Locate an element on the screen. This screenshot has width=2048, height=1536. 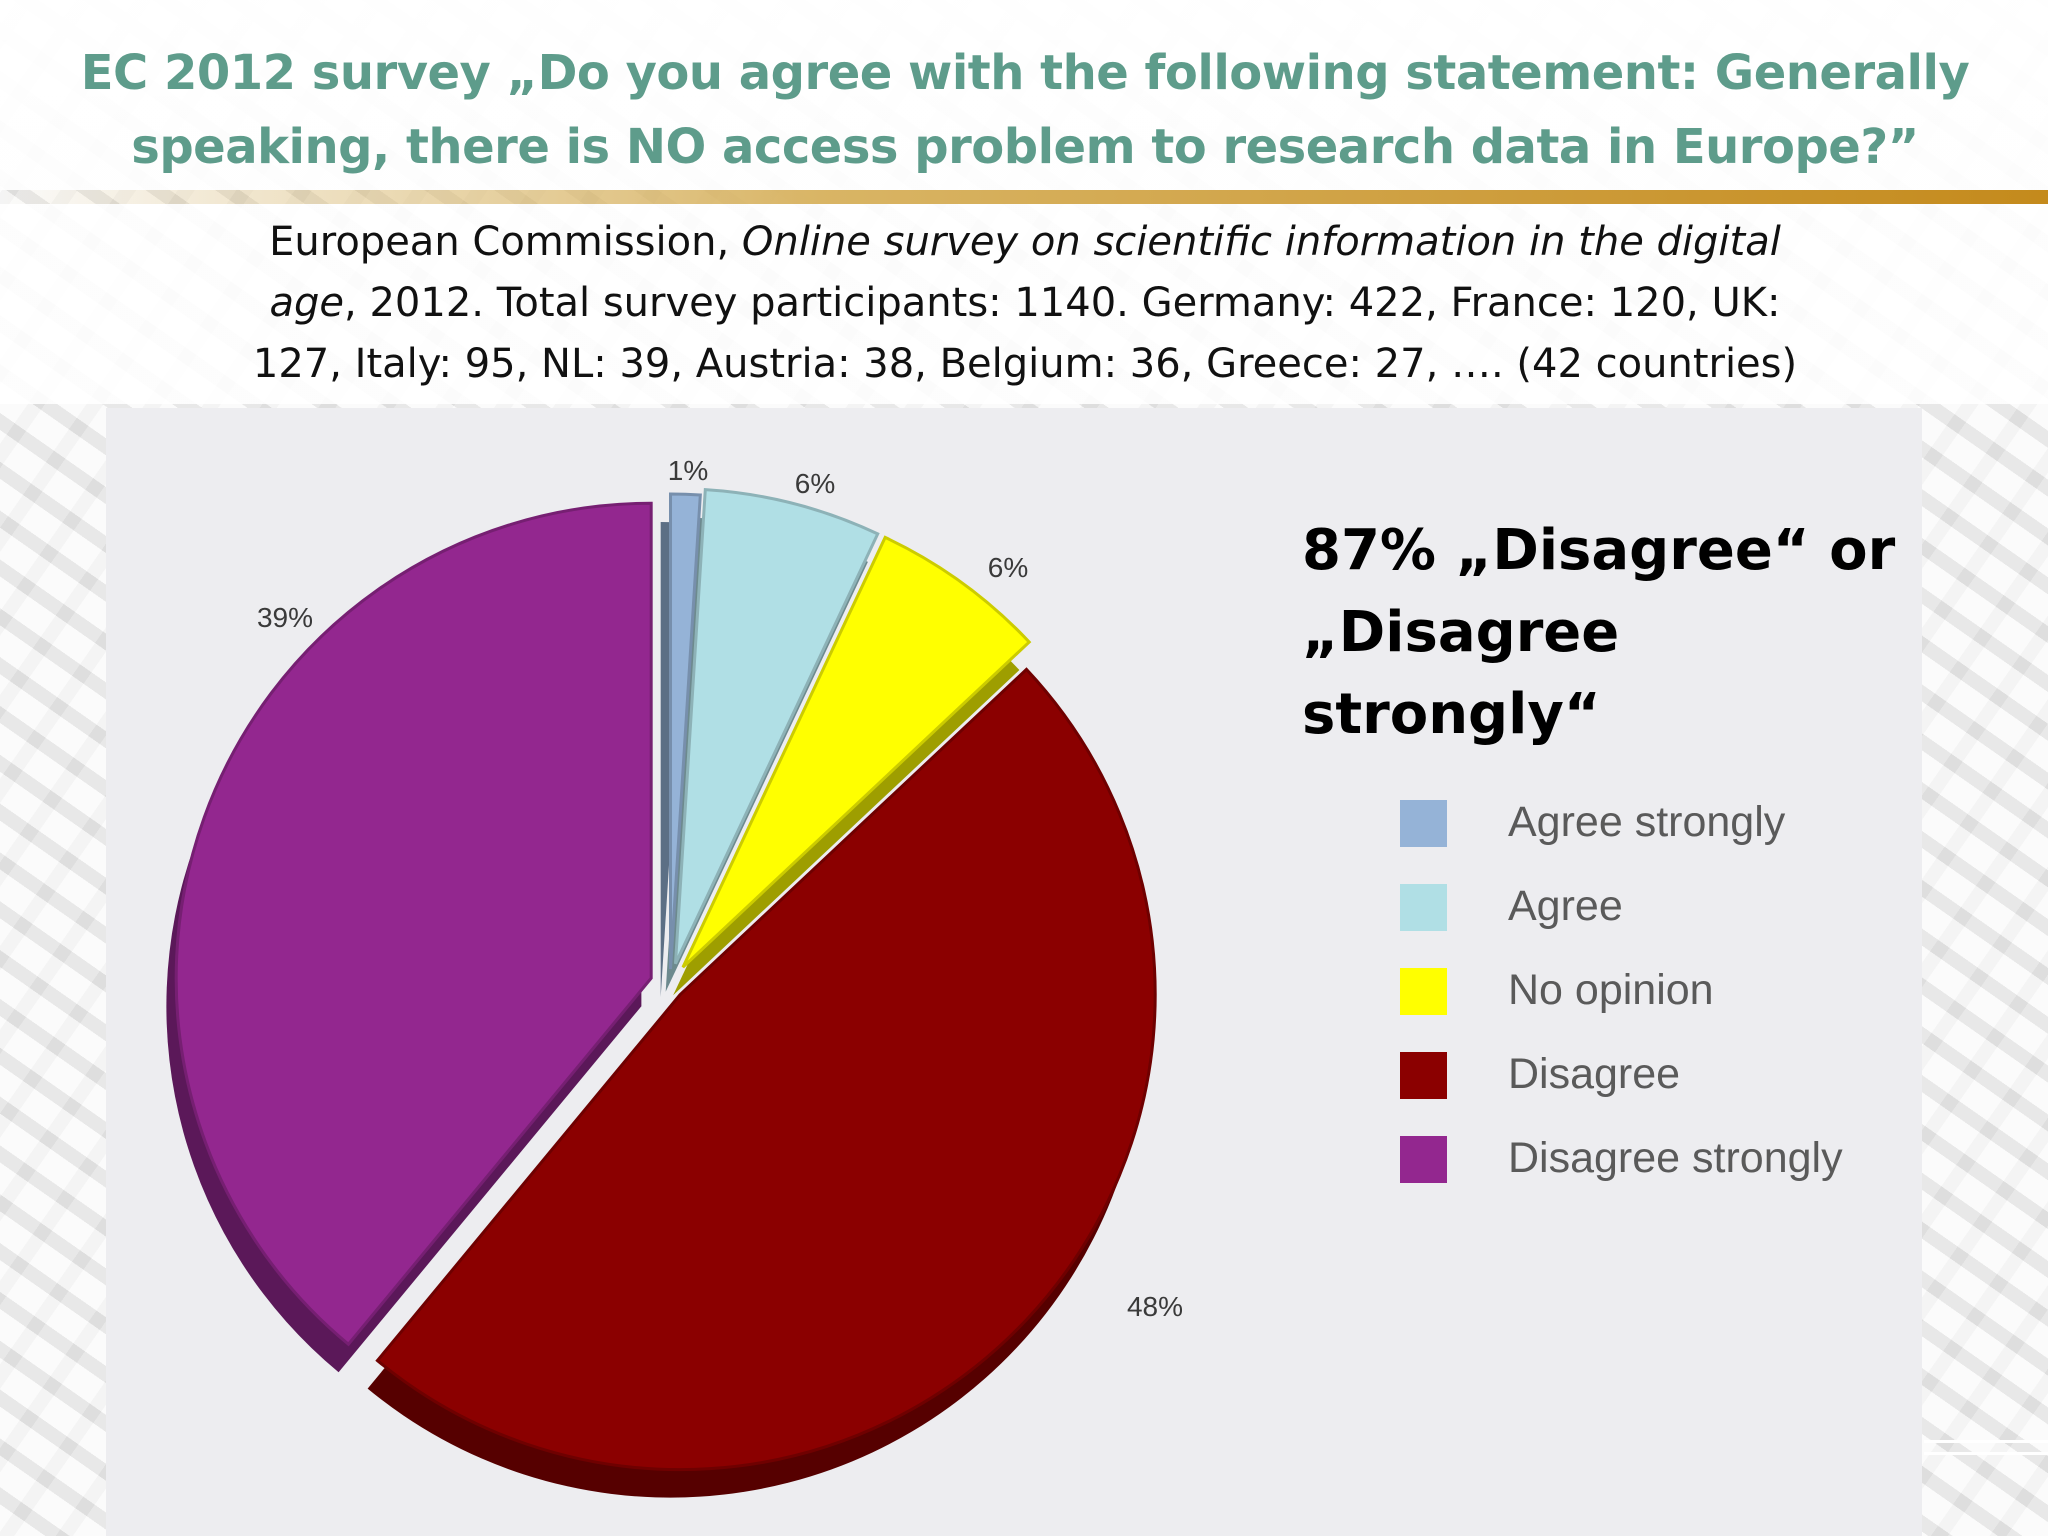
title-band is located at coordinates (1024, 95).